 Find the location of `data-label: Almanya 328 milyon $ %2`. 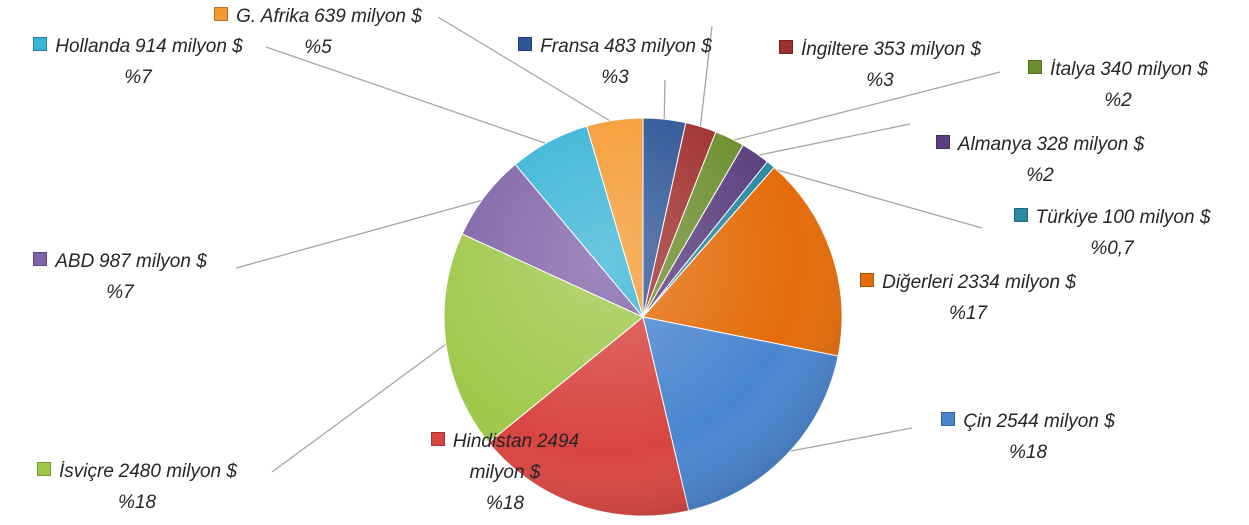

data-label: Almanya 328 milyon $ %2 is located at coordinates (1040, 160).